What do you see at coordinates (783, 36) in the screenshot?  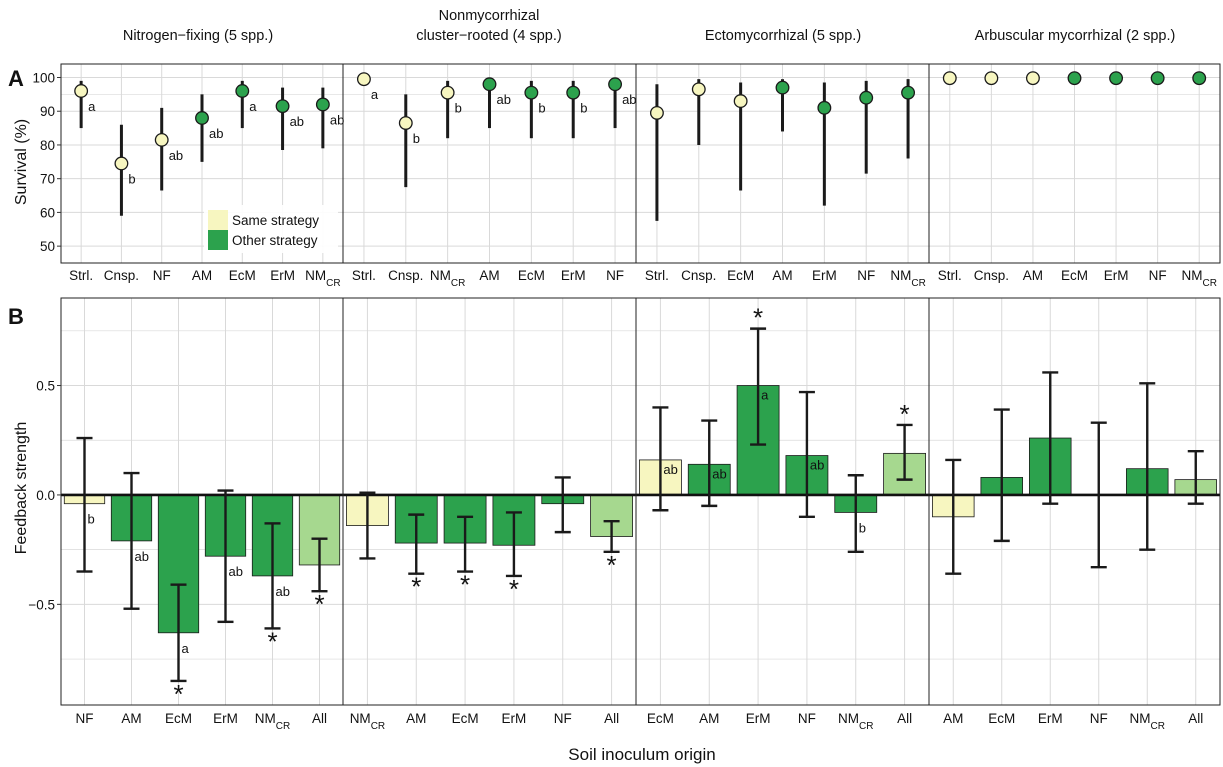 I see `column-title-3: Ectomycorrhizal (5 spp.)` at bounding box center [783, 36].